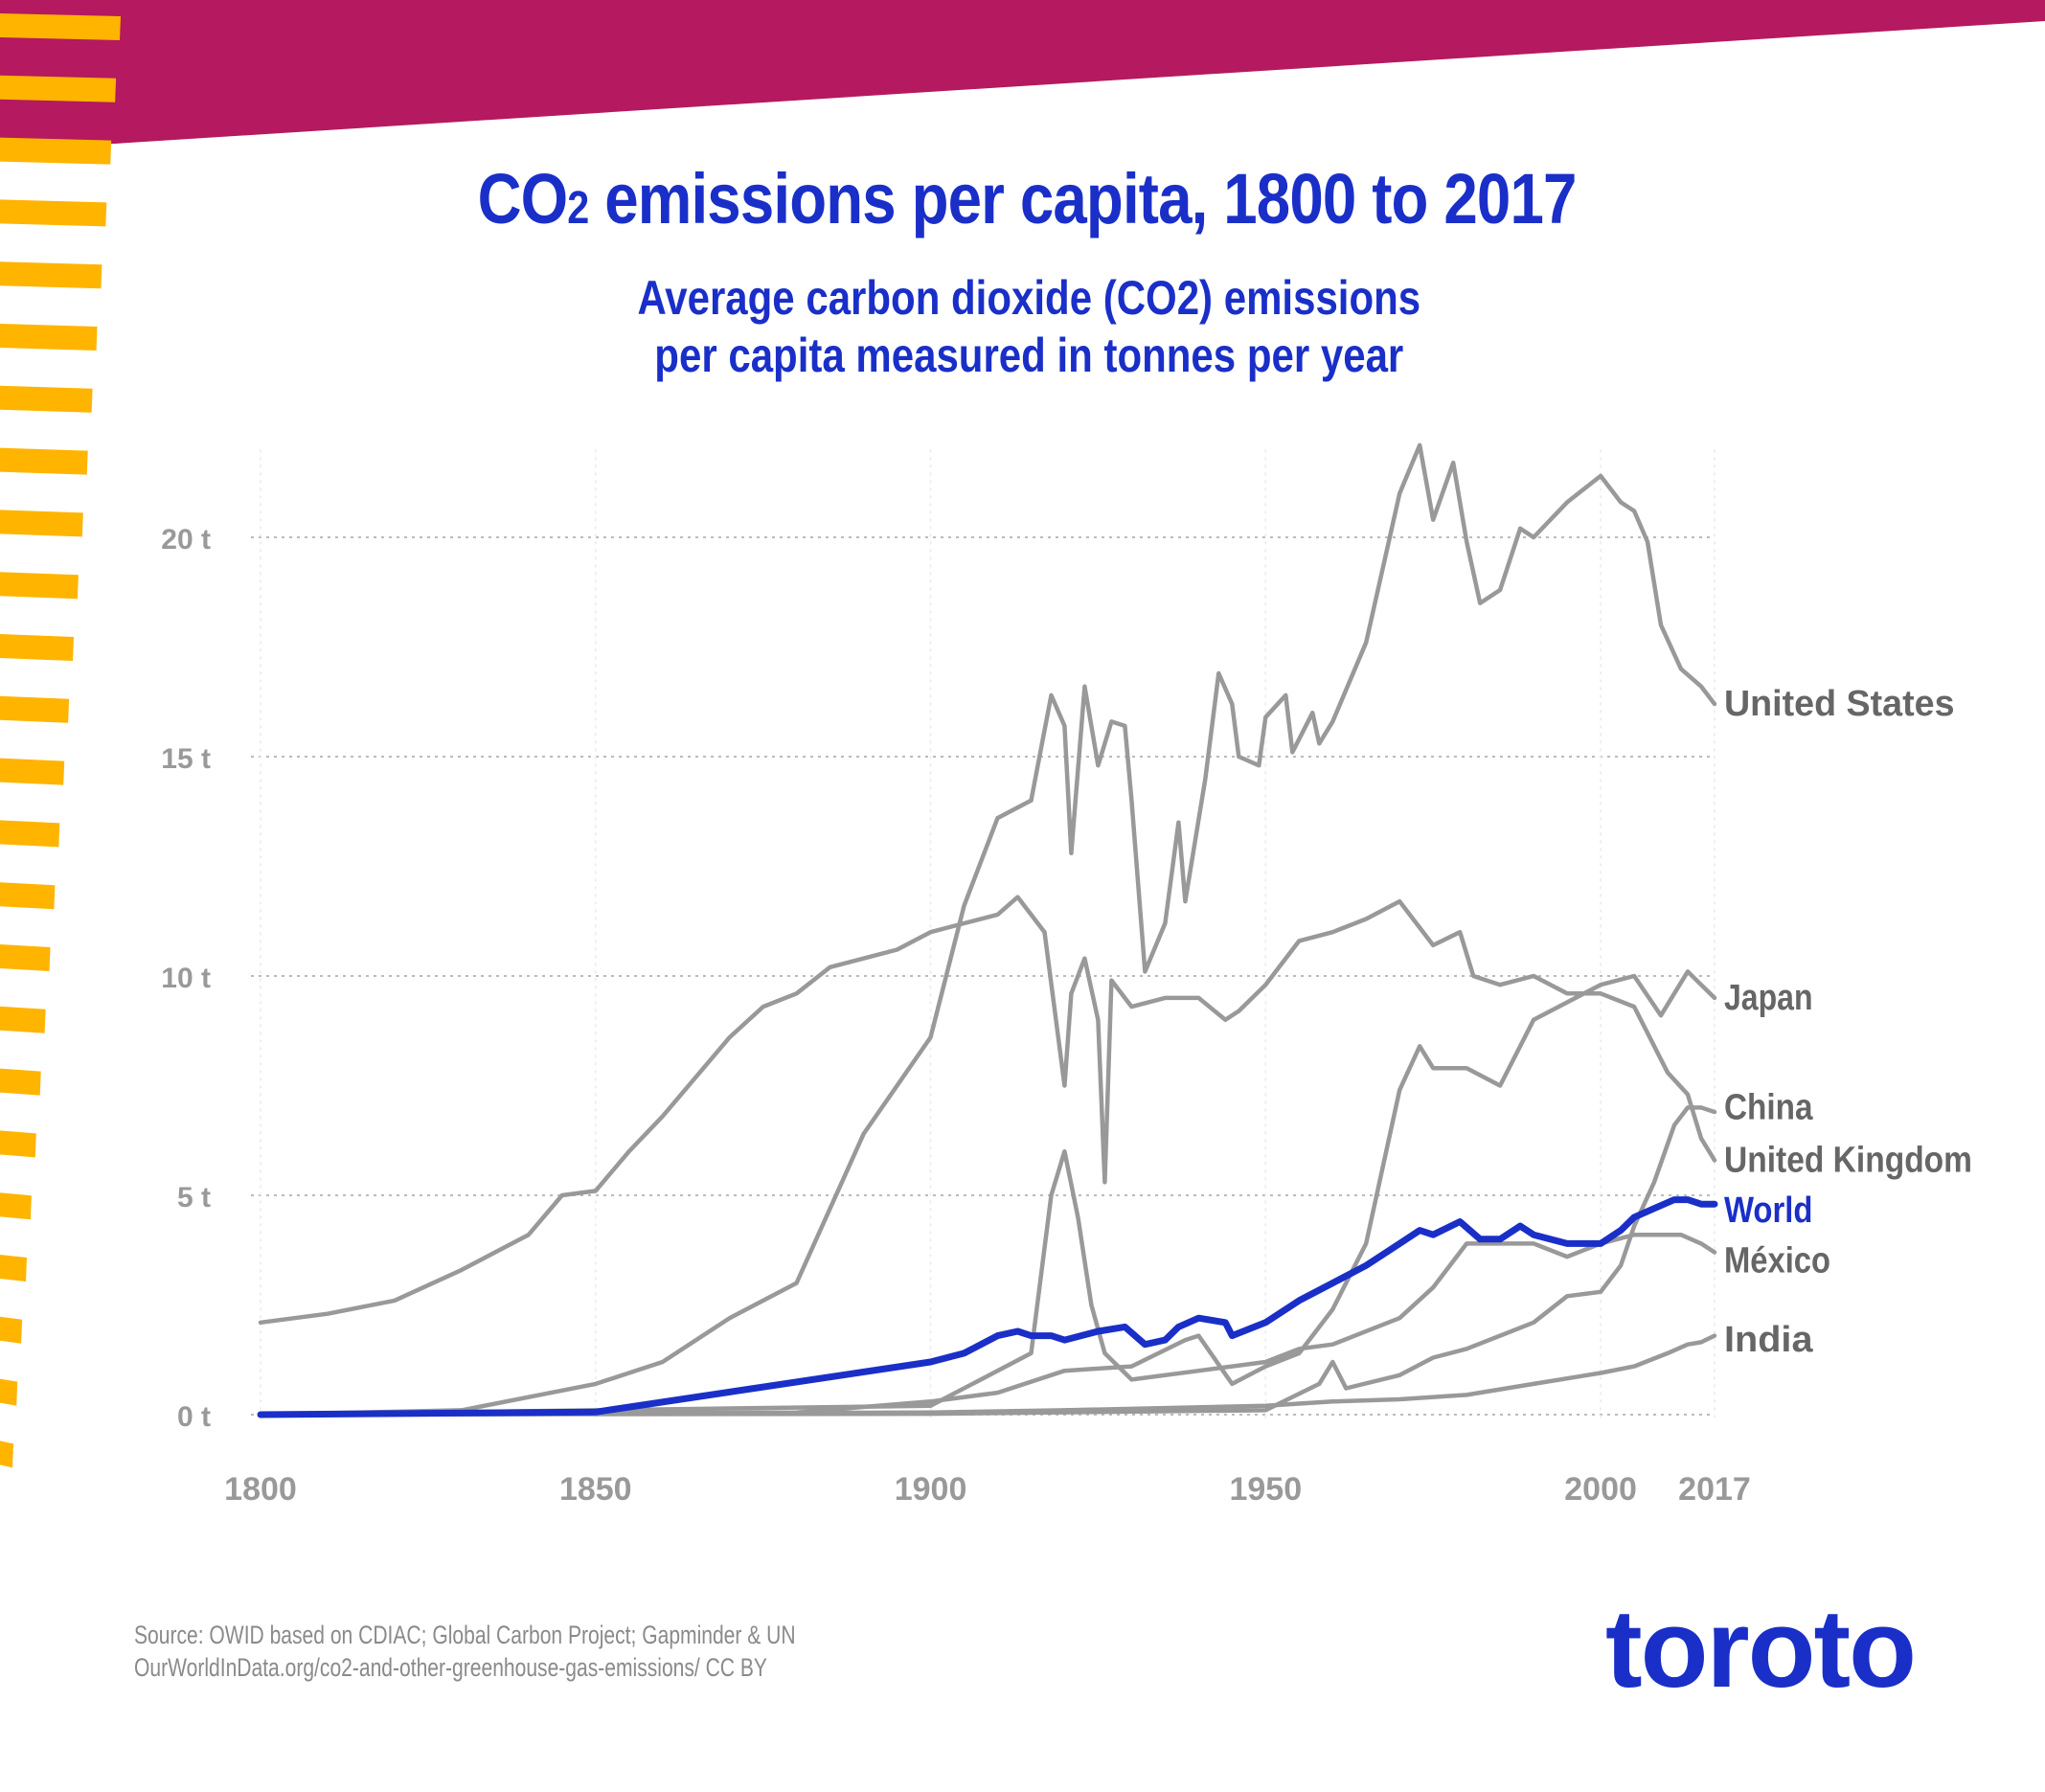 The image size is (2045, 1792). Describe the element at coordinates (1848, 1160) in the screenshot. I see `series-label-united-kingdom: United Kingdom` at that location.